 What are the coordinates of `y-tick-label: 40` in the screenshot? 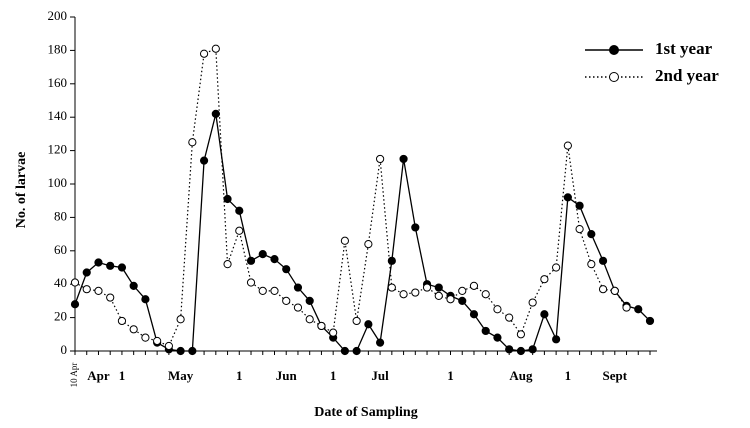 It's located at (60, 282).